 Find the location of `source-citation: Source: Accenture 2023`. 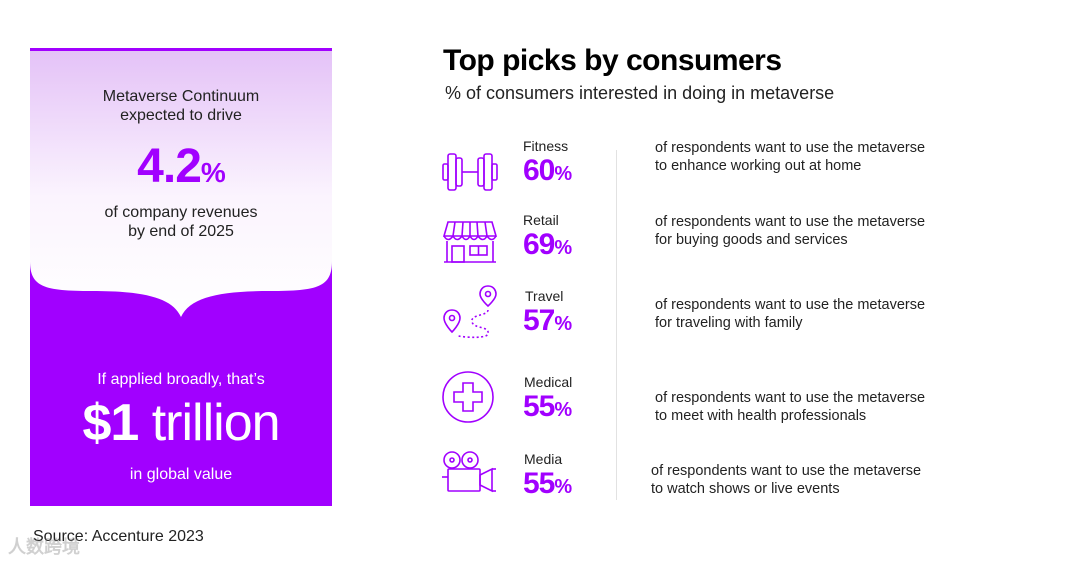

source-citation: Source: Accenture 2023 is located at coordinates (118, 536).